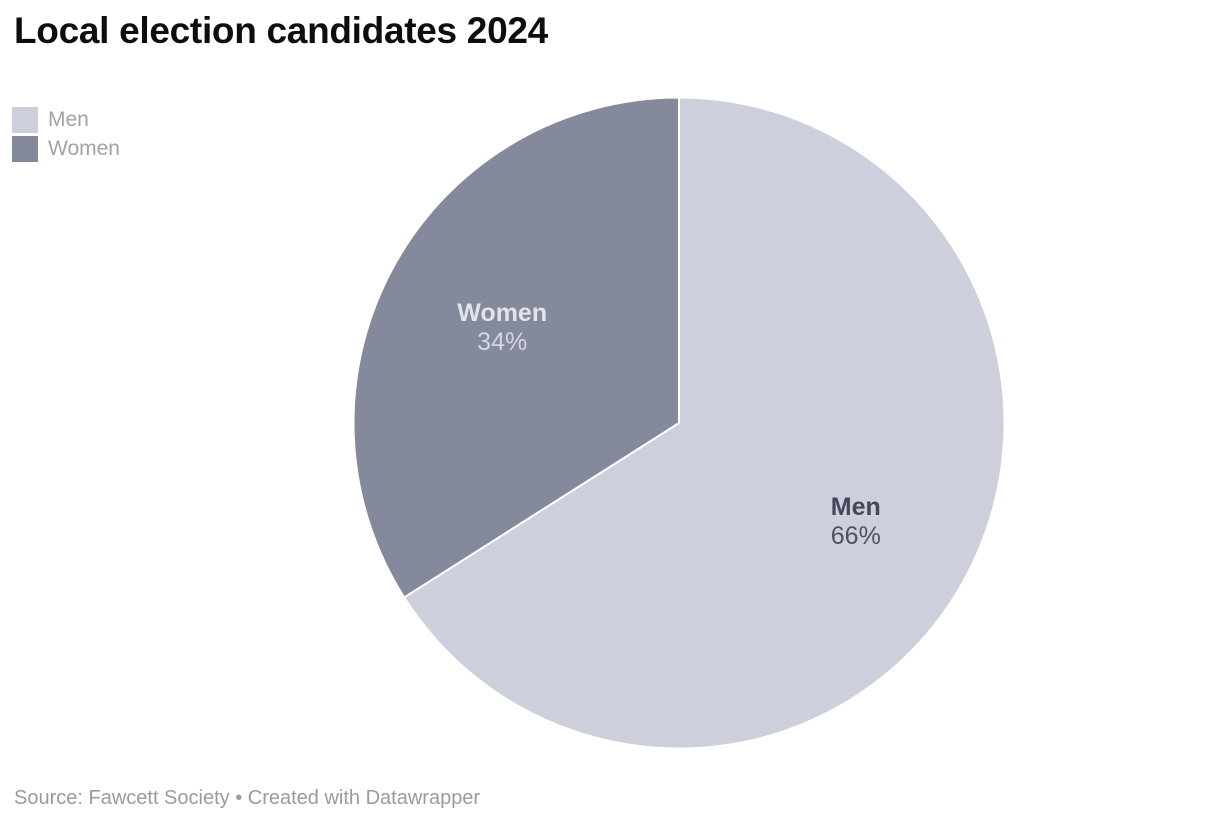  What do you see at coordinates (281, 30) in the screenshot?
I see `chart-title: Local election candidates 2024` at bounding box center [281, 30].